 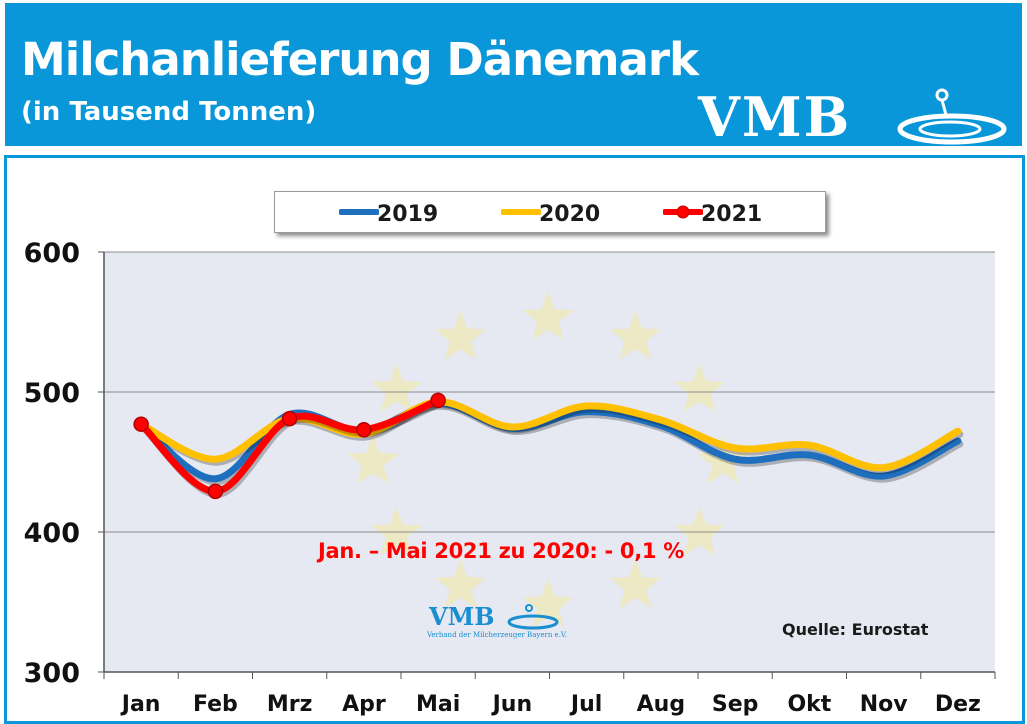 I want to click on x-tick-label: Mrz, so click(x=290, y=704).